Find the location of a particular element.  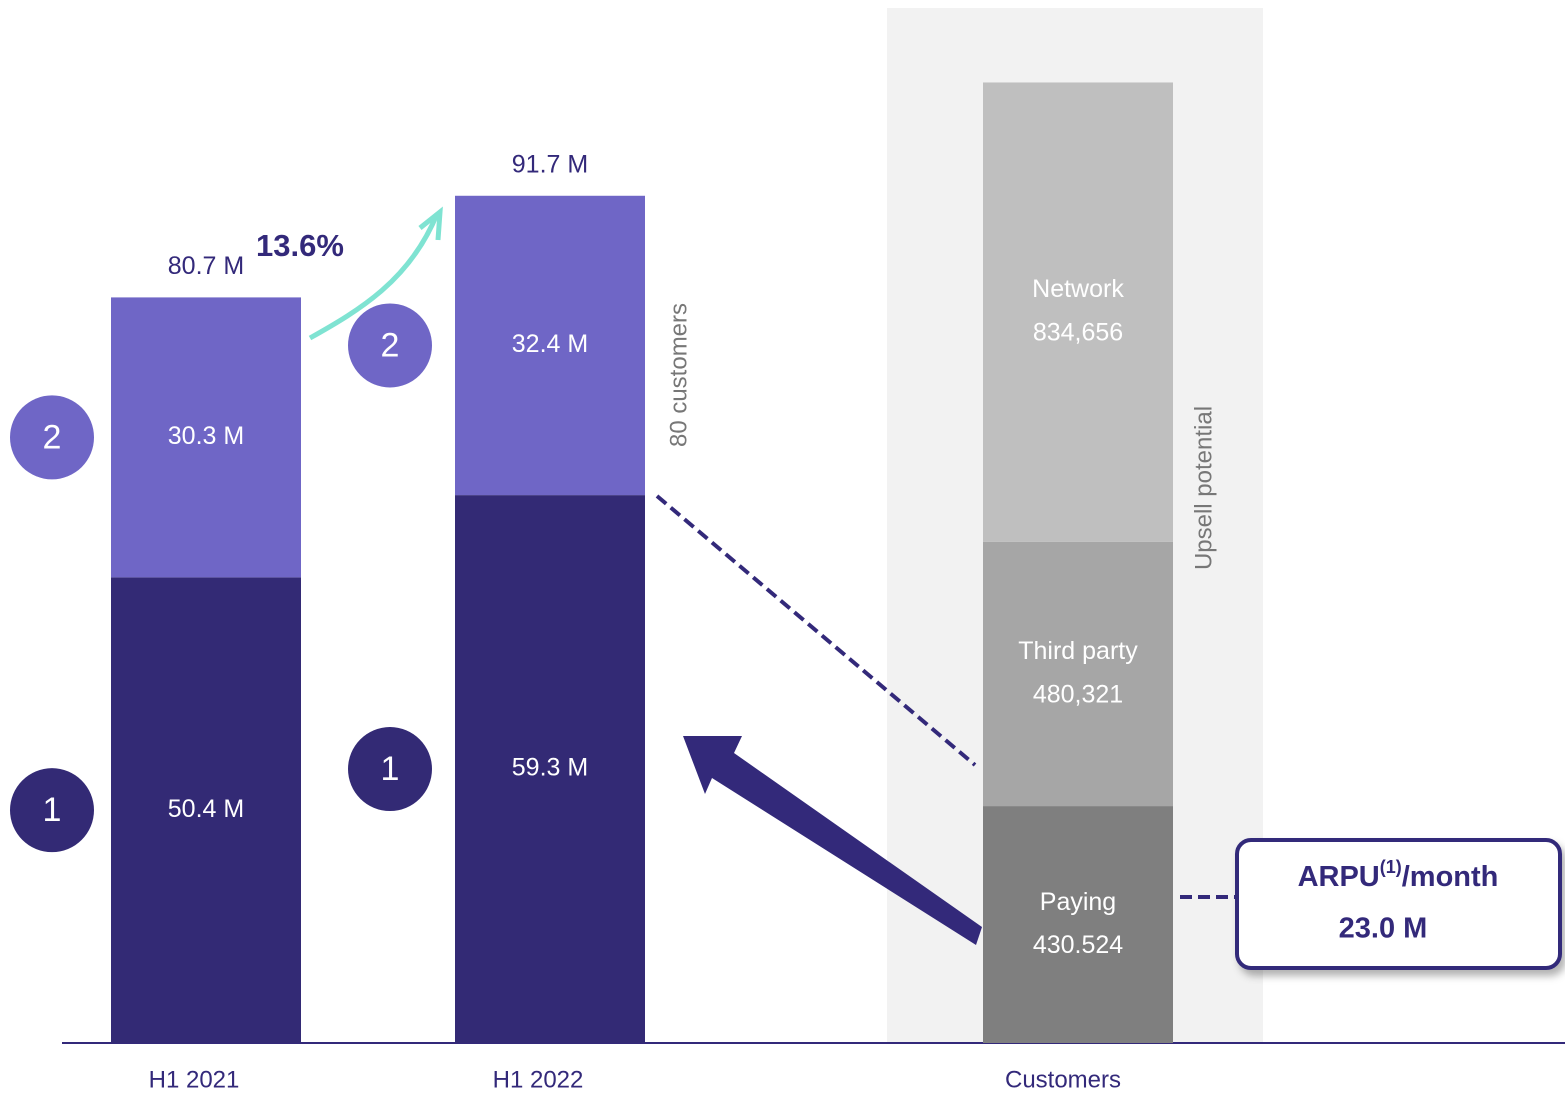

arpu-value: 23.0 M is located at coordinates (1383, 929).